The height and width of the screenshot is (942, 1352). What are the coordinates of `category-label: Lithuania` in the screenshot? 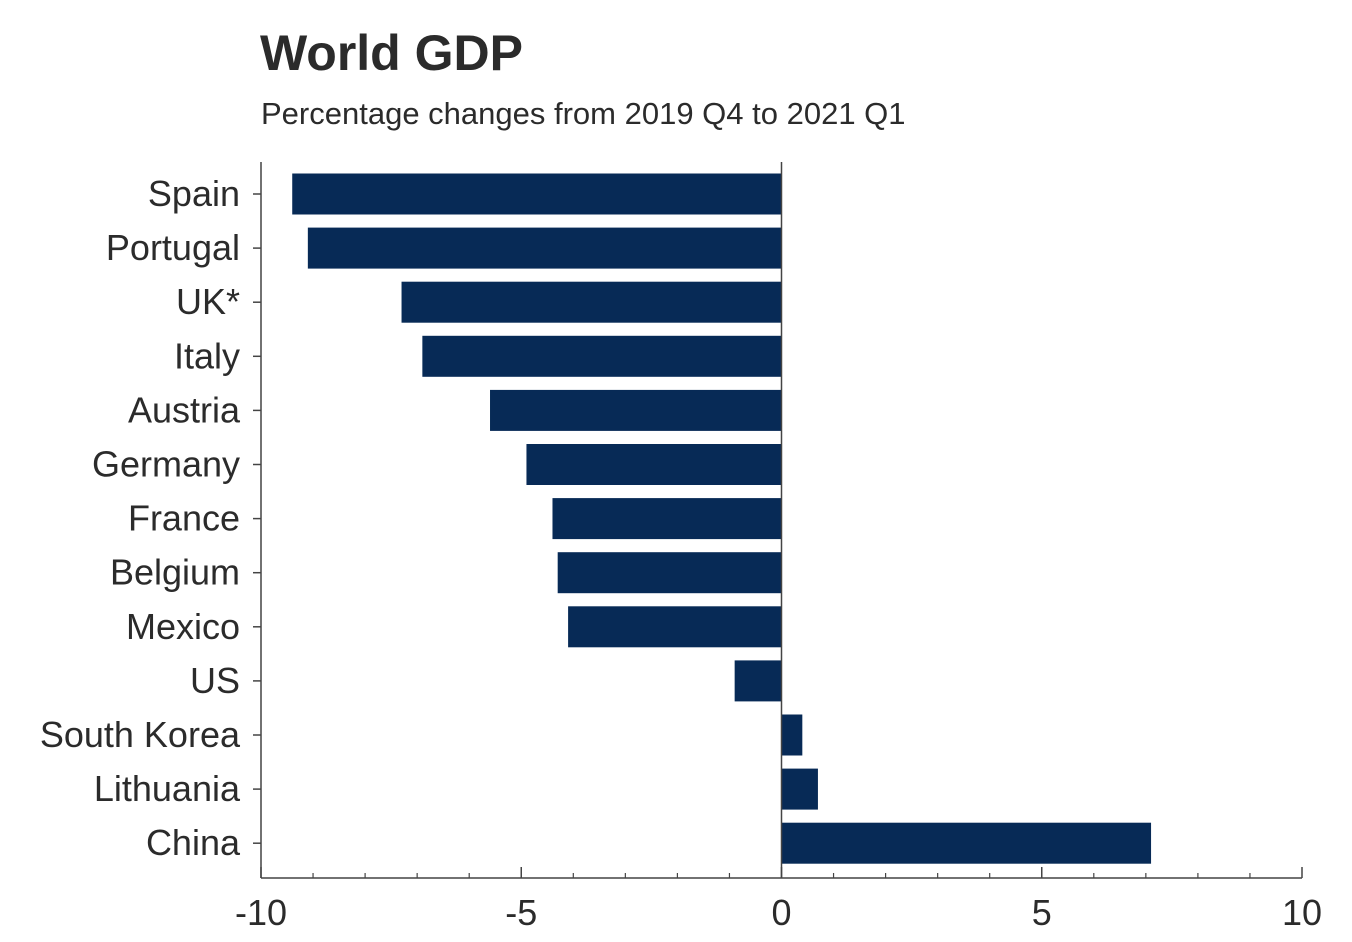 It's located at (167, 788).